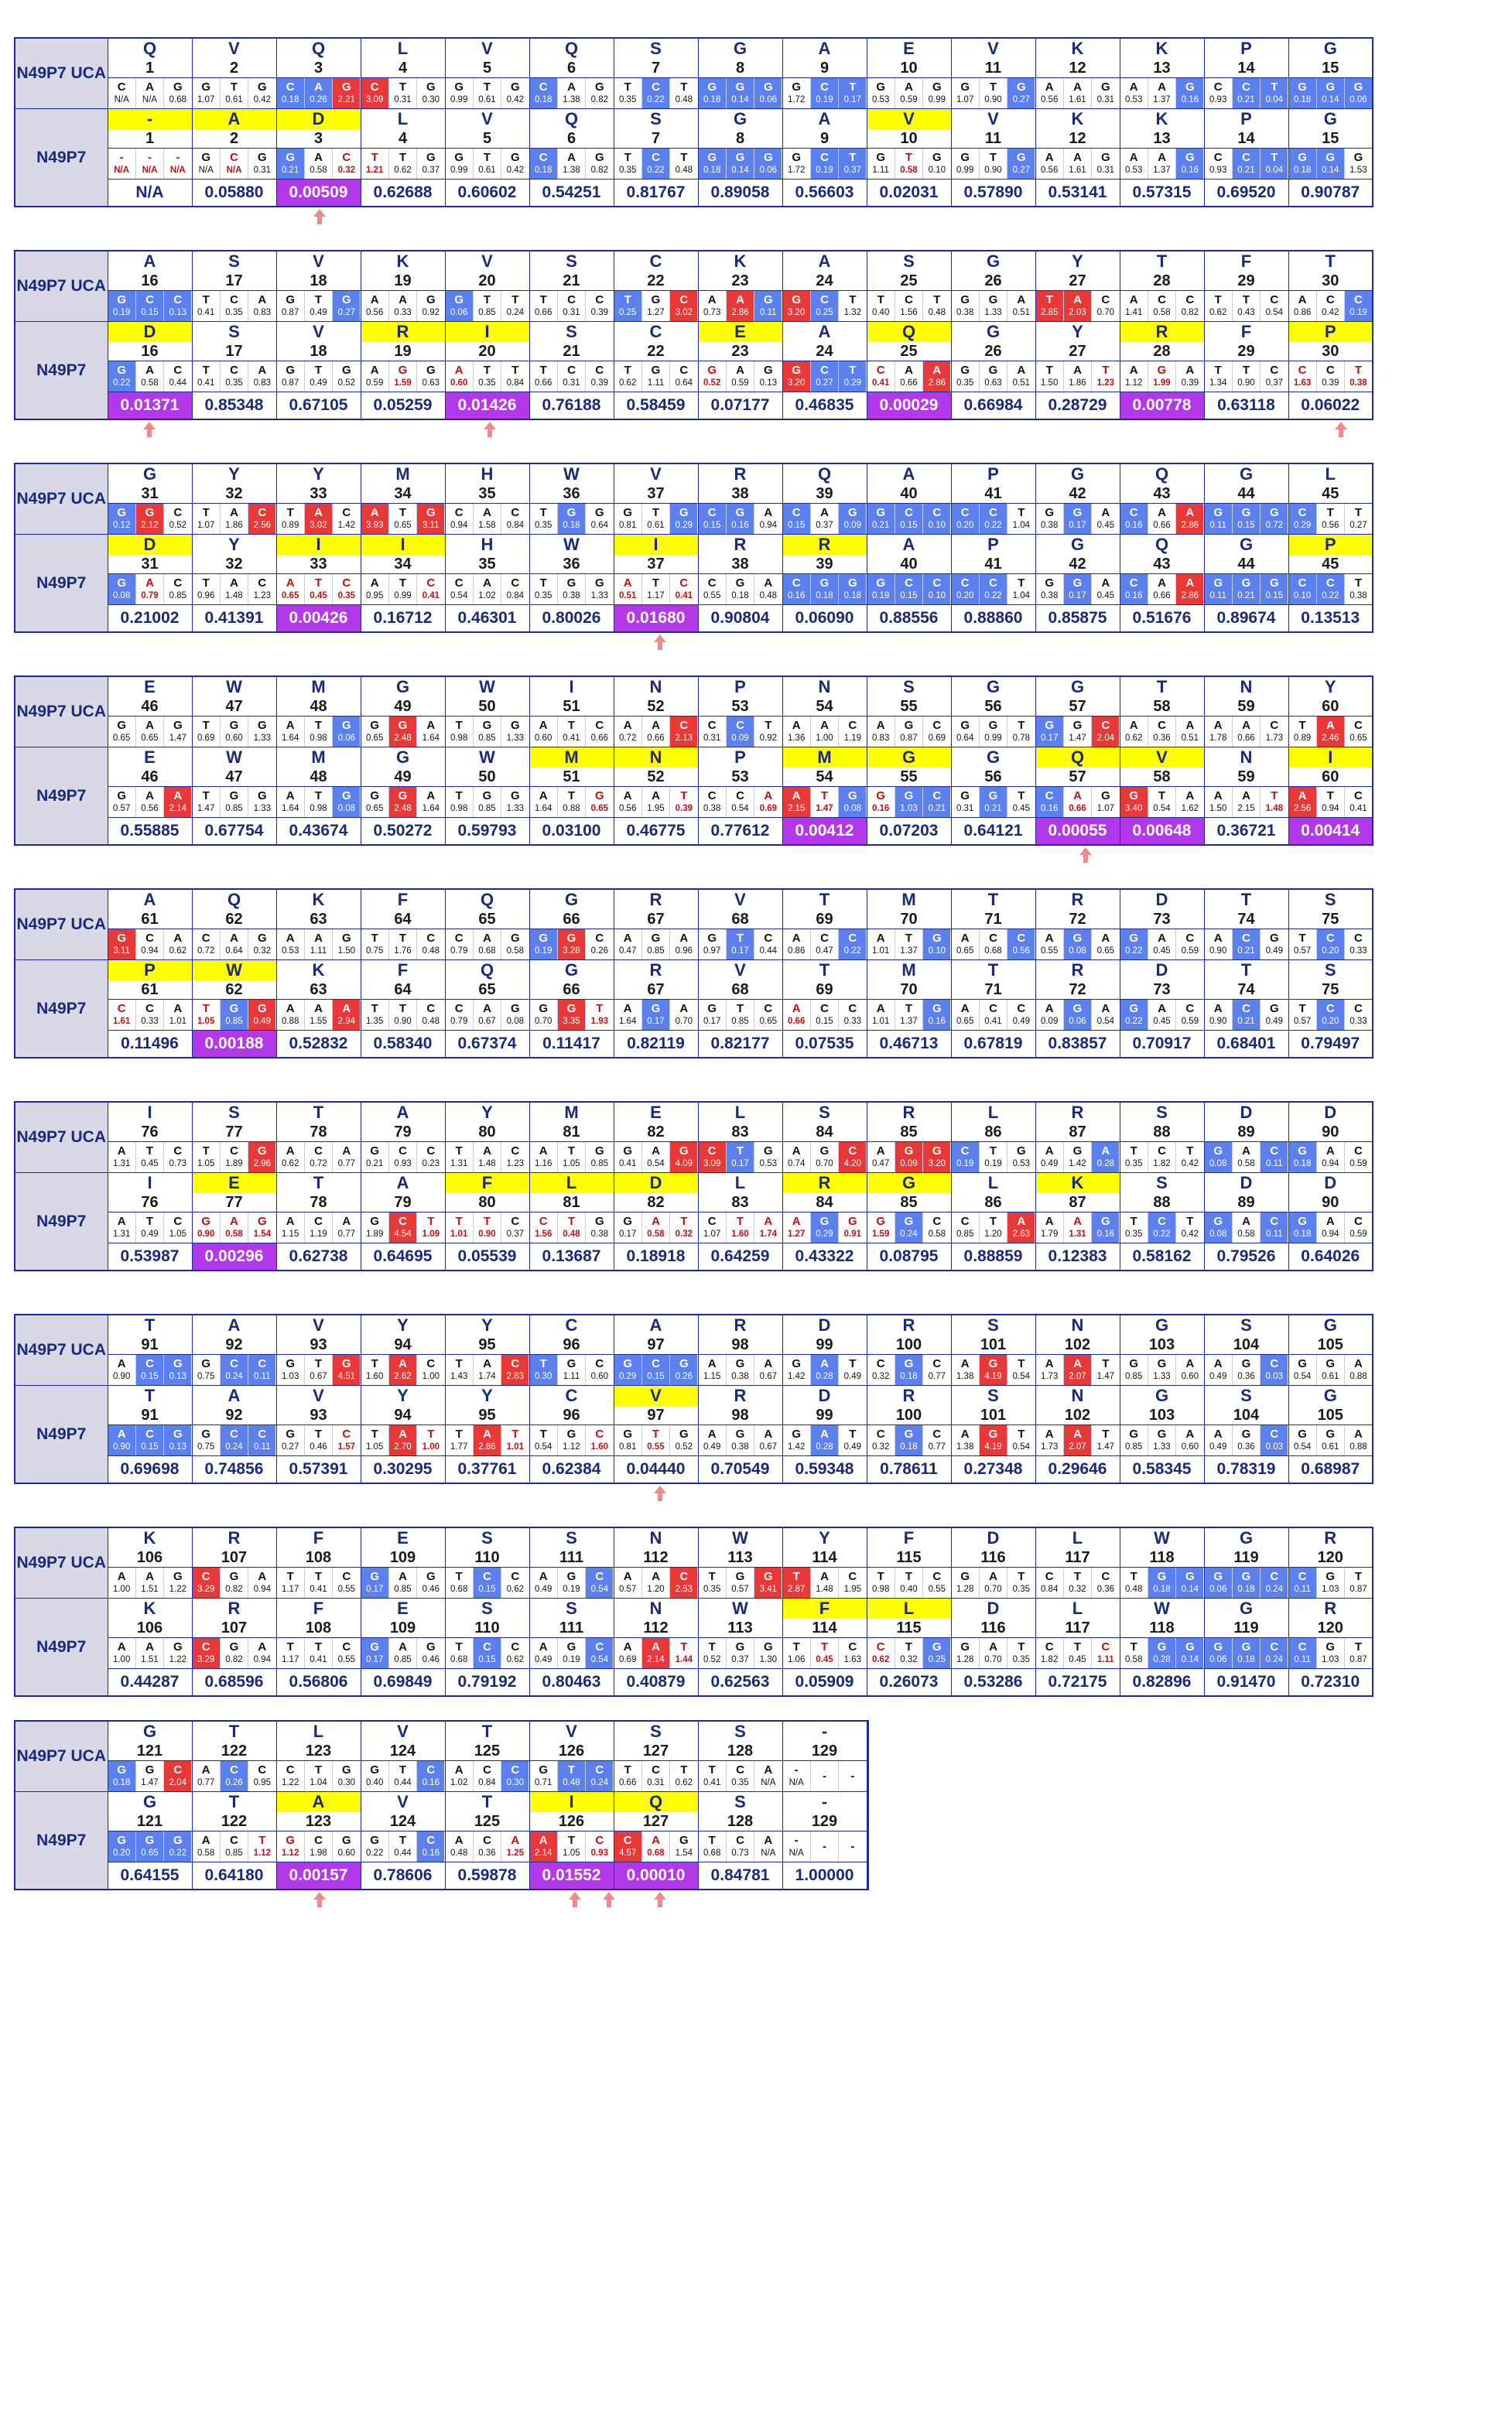  I want to click on nucleotide: G 0.63, so click(993, 376).